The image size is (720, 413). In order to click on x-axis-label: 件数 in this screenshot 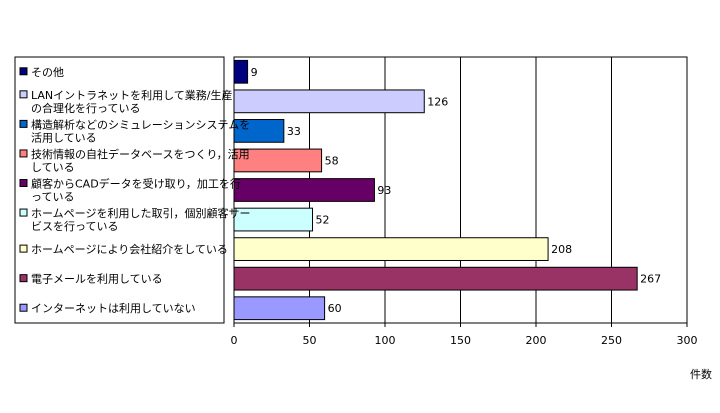, I will do `click(701, 374)`.